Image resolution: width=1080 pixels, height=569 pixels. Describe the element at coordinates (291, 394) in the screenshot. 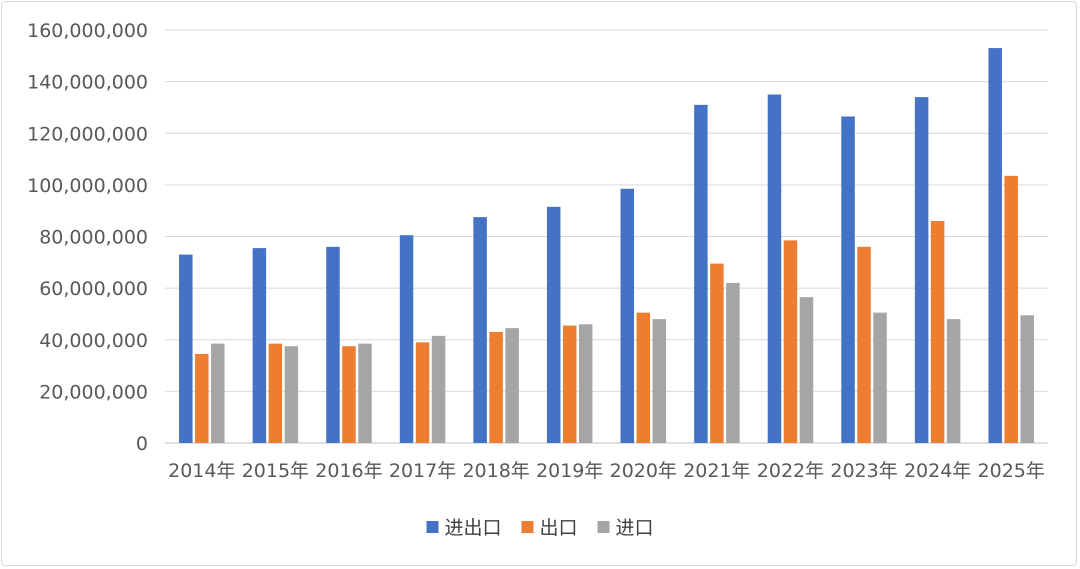

I see `bar-进口-2015年` at that location.